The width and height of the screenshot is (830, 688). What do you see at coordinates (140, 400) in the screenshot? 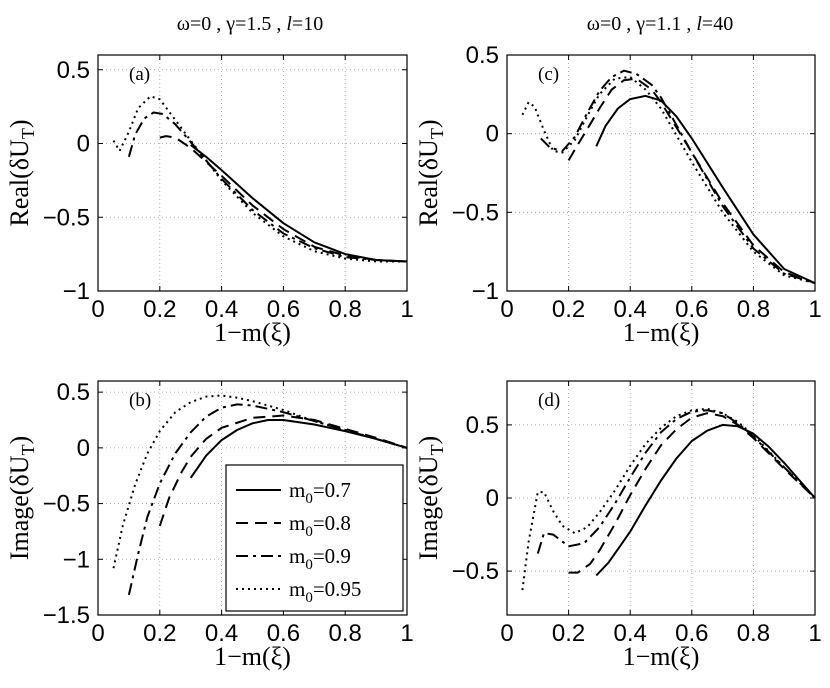
I see `panel-tag: (b)` at bounding box center [140, 400].